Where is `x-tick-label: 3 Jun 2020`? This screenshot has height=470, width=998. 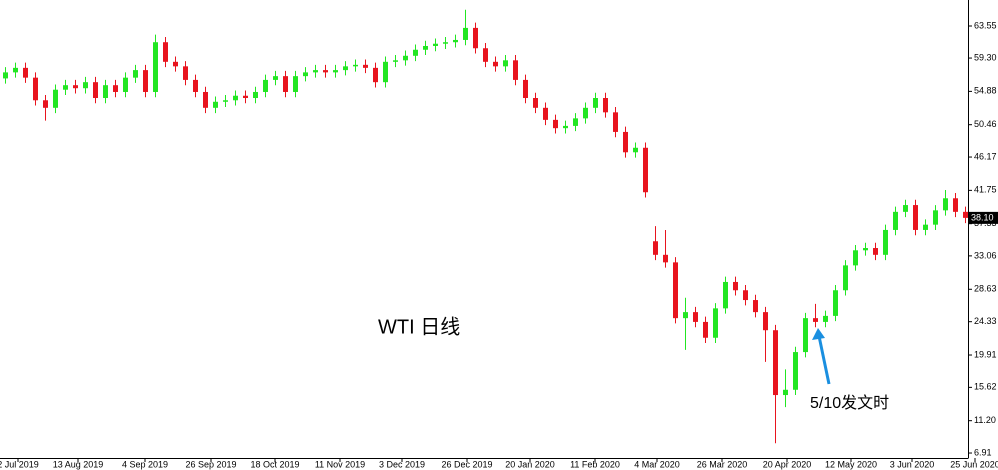
x-tick-label: 3 Jun 2020 is located at coordinates (912, 464).